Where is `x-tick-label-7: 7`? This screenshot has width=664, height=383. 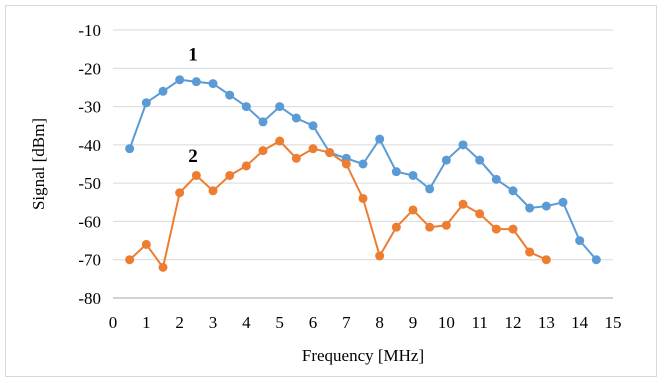
x-tick-label-7: 7 is located at coordinates (346, 322).